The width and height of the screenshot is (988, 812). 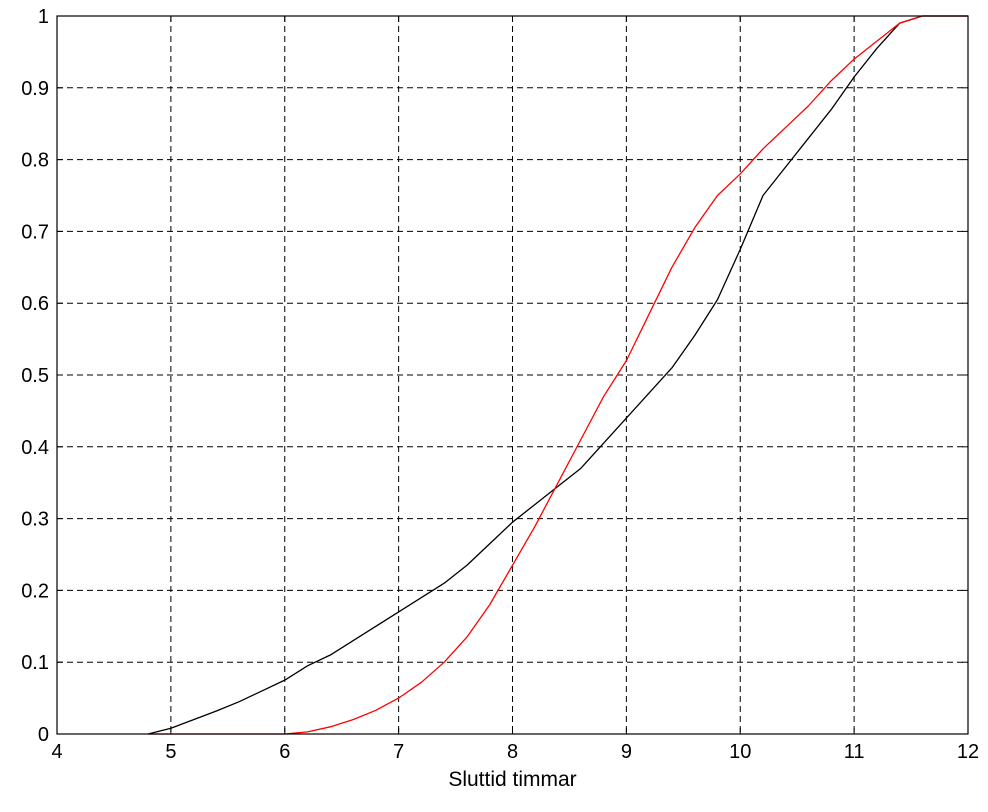 What do you see at coordinates (968, 752) in the screenshot?
I see `x-tick-label: 12` at bounding box center [968, 752].